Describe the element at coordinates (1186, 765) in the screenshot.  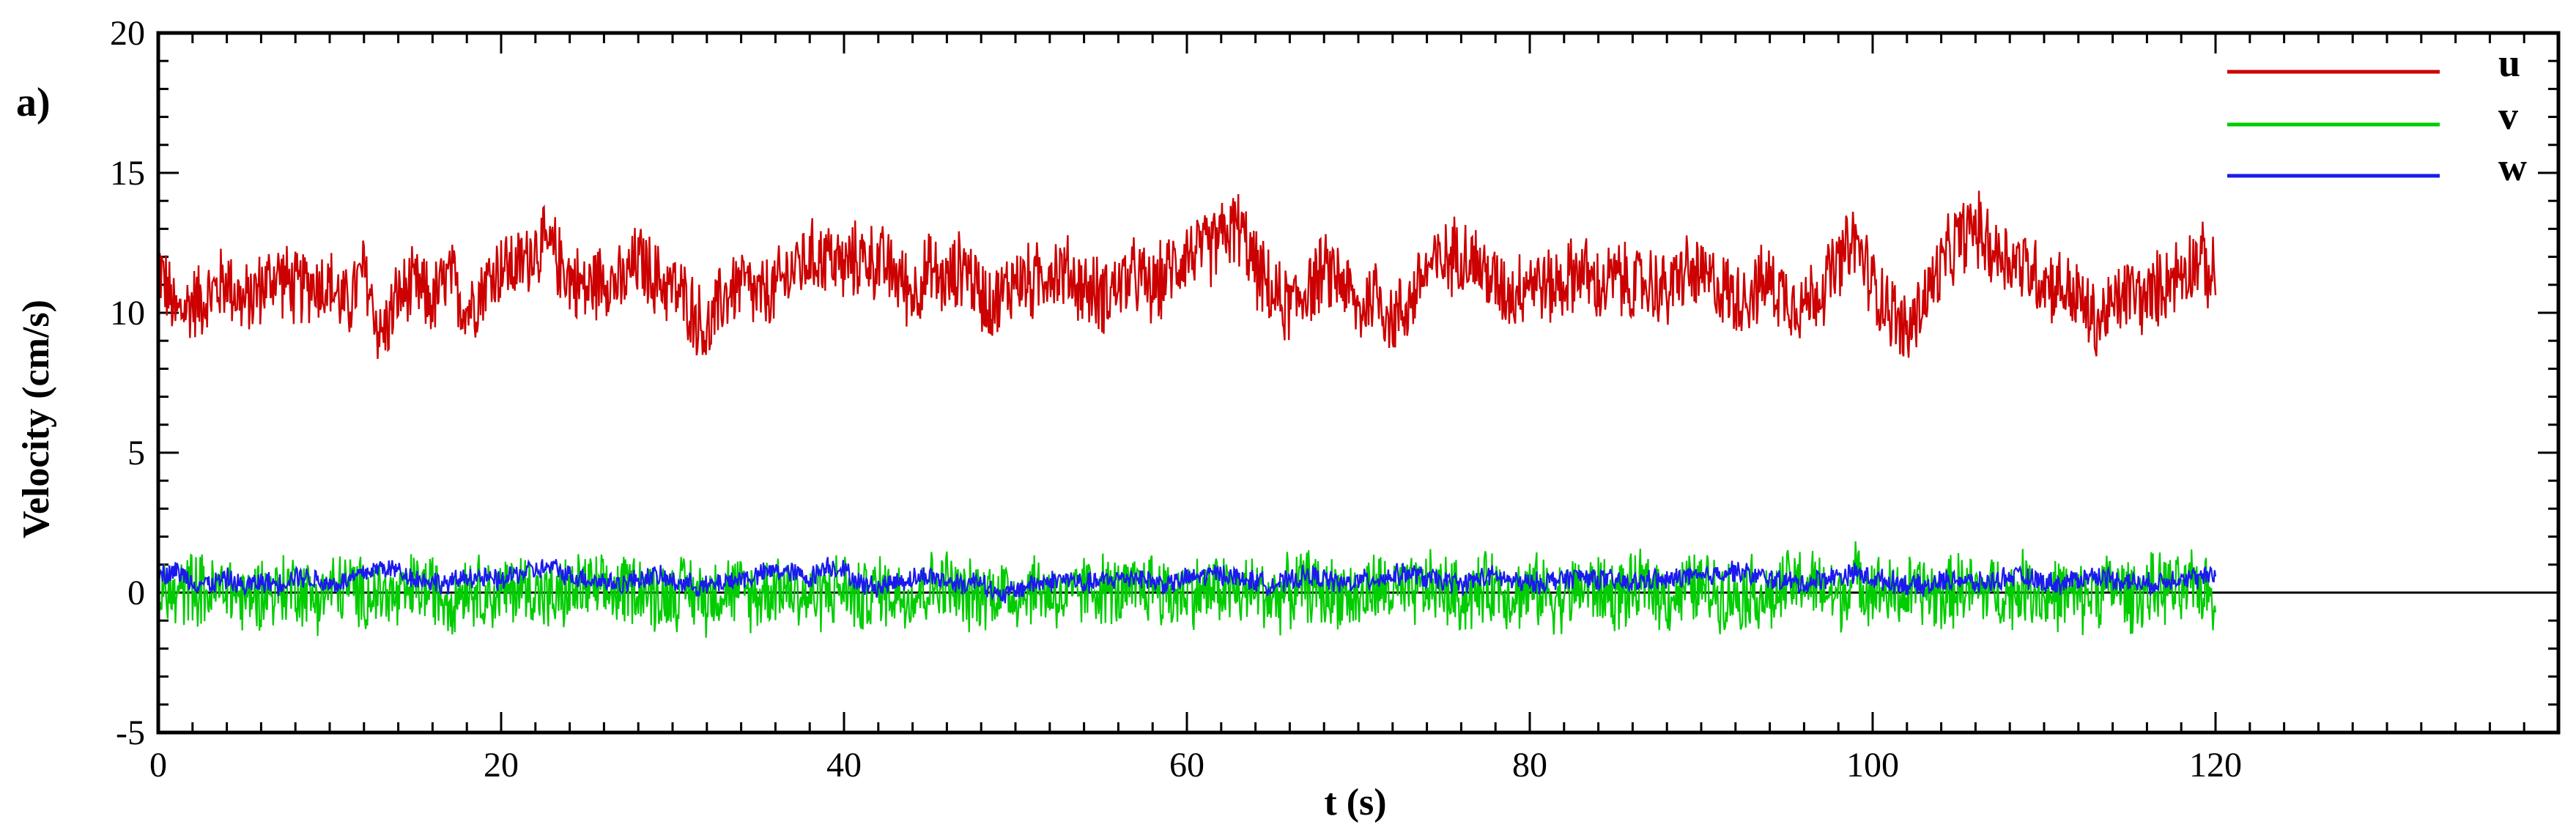
I see `x-tick-label: 60` at that location.